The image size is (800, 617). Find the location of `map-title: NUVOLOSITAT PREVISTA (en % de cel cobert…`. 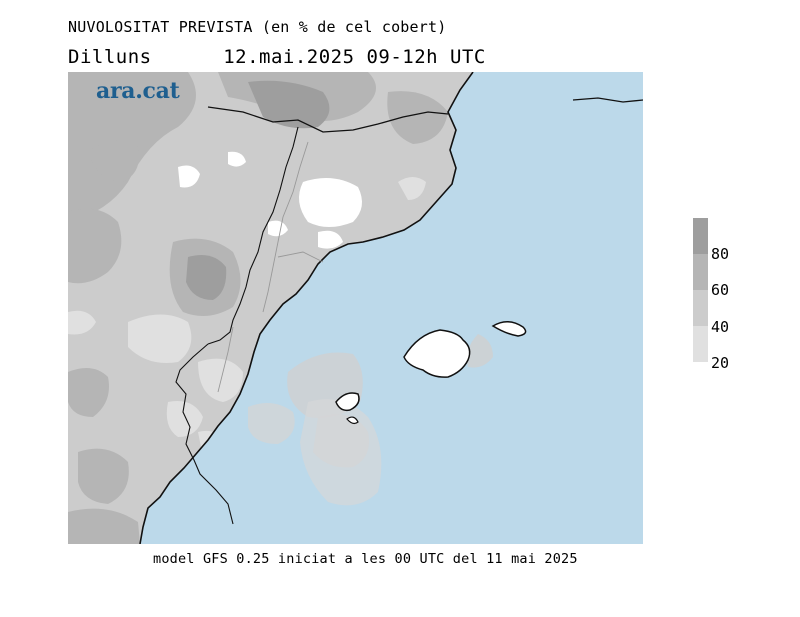

map-title: NUVOLOSITAT PREVISTA (en % de cel cobert… is located at coordinates (257, 27).